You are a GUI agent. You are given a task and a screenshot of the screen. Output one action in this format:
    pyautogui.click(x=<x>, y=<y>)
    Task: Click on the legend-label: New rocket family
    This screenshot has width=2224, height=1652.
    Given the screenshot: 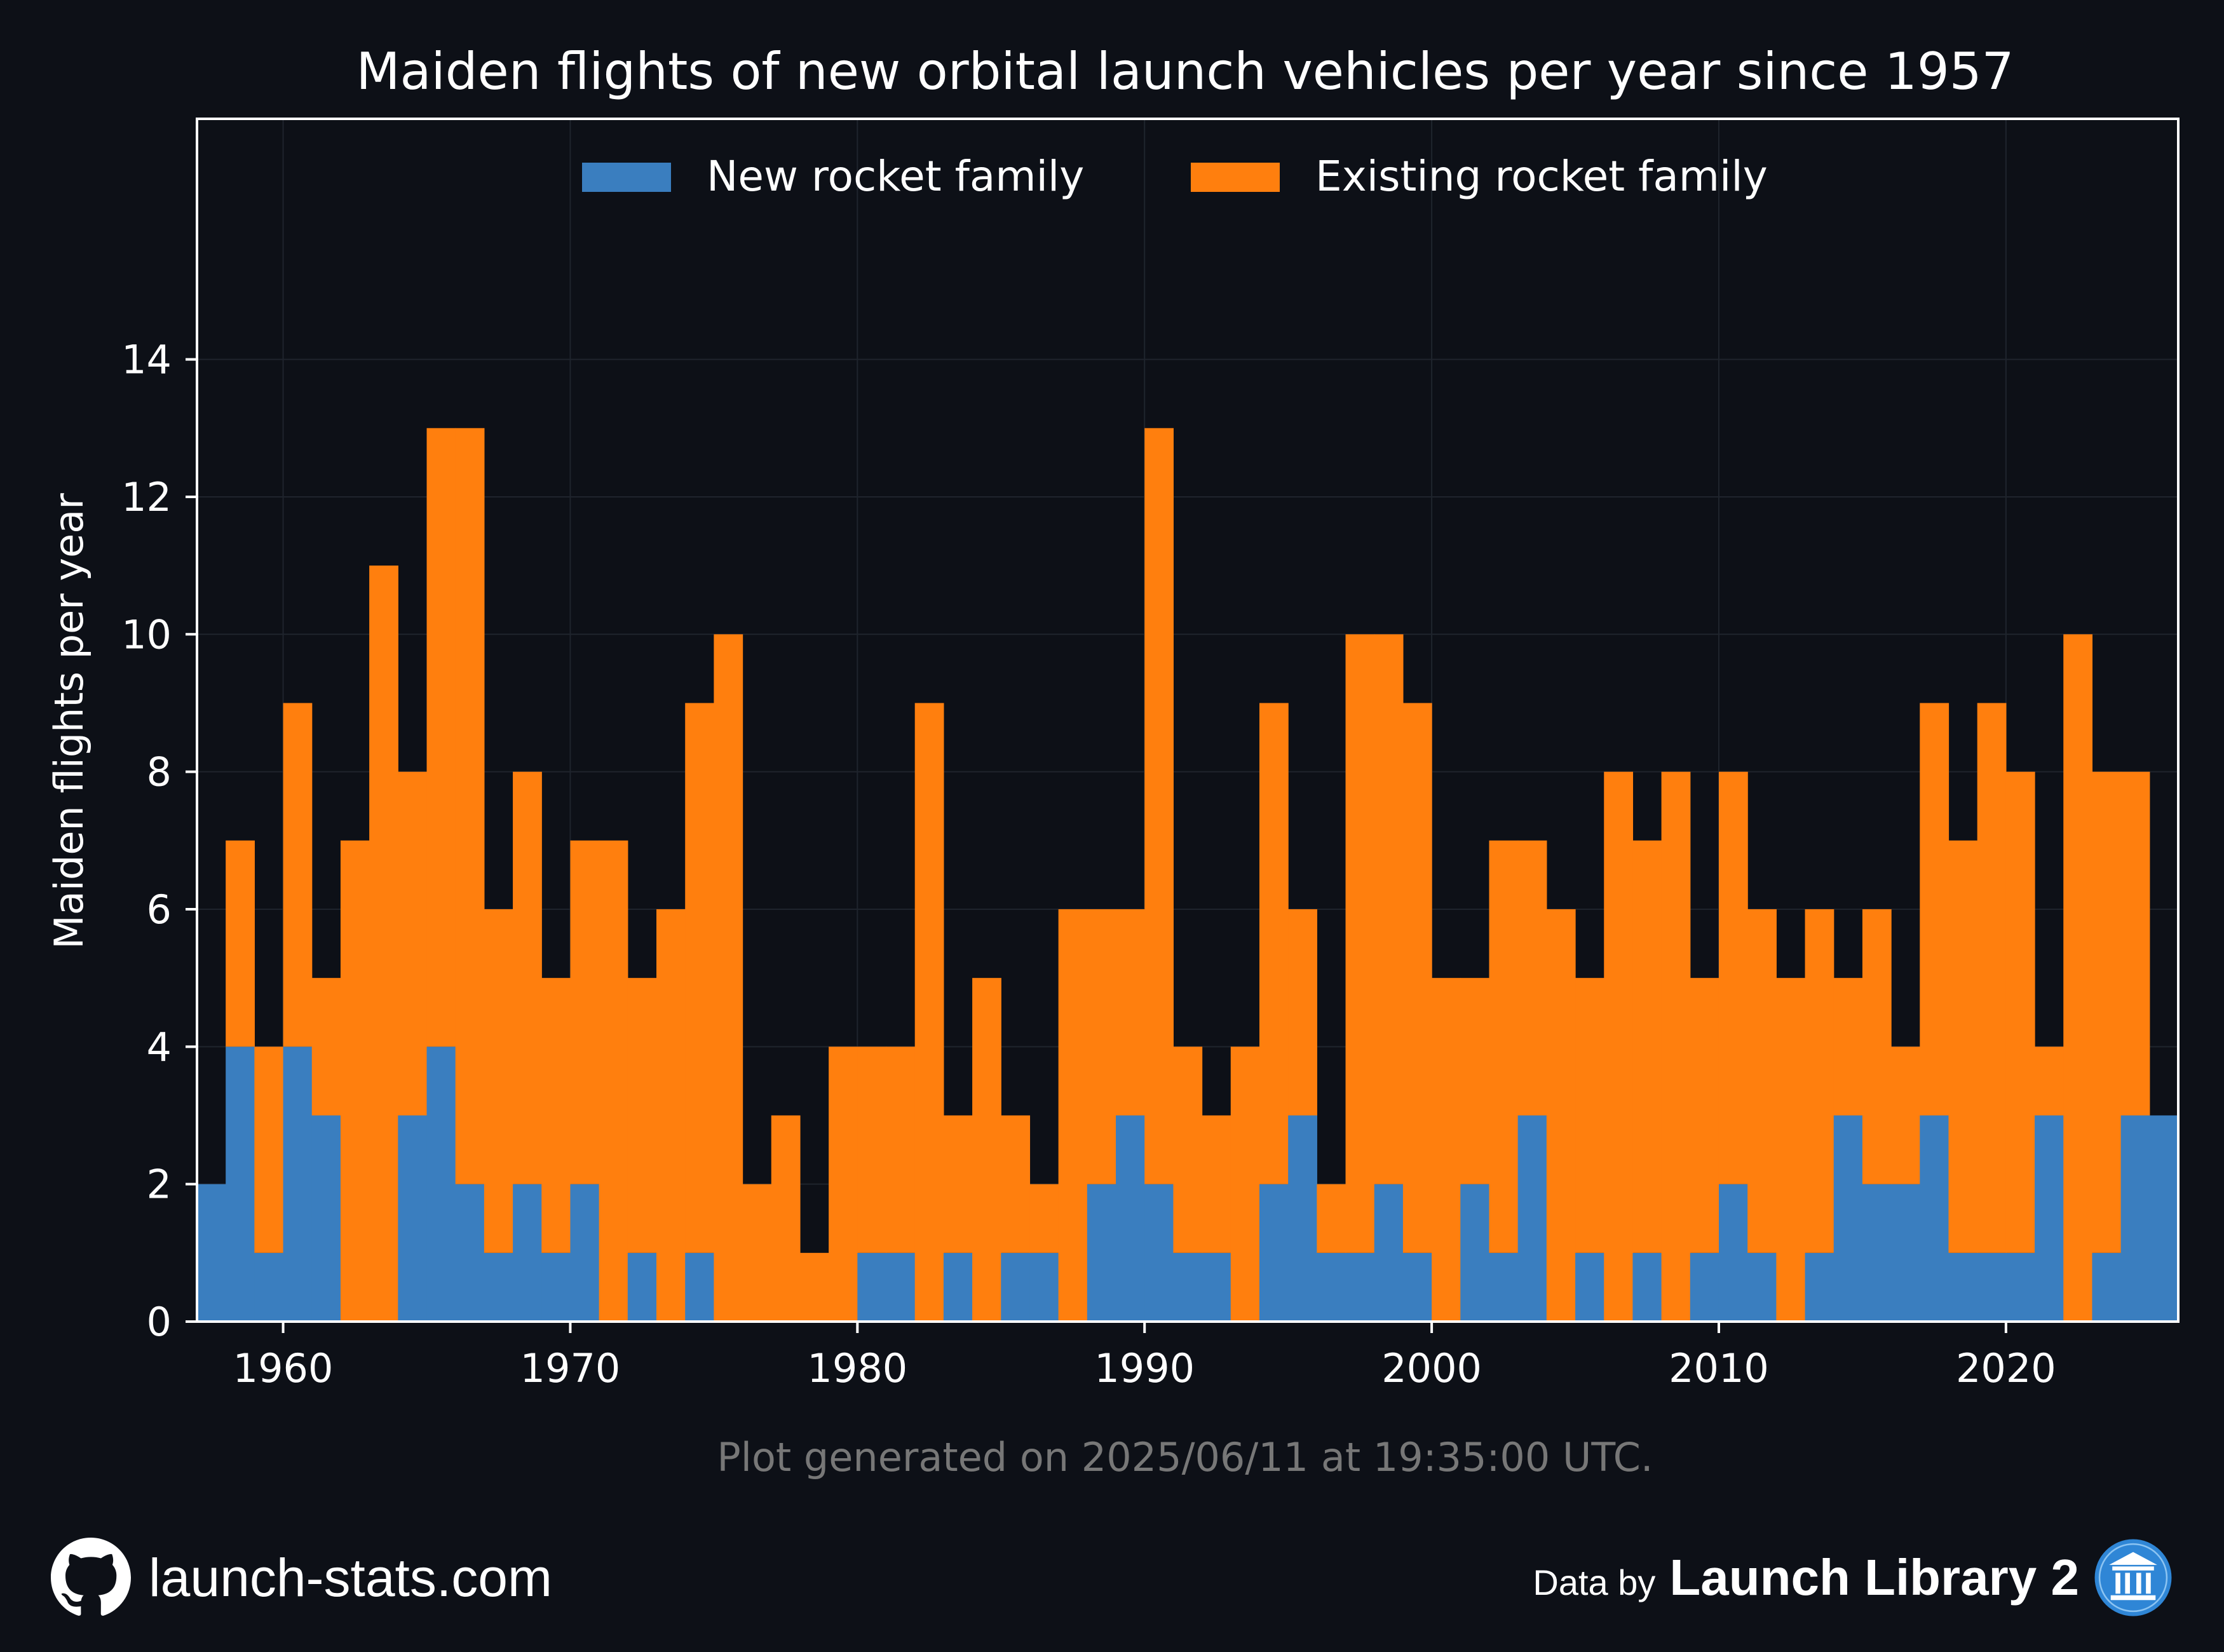 What is the action you would take?
    pyautogui.click(x=895, y=177)
    